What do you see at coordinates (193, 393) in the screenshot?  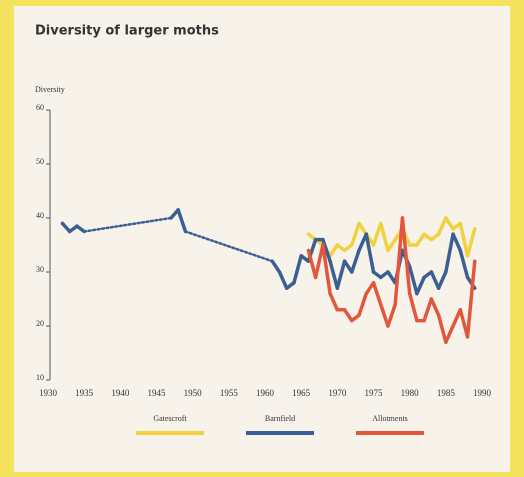 I see `x-tick-label: 1950` at bounding box center [193, 393].